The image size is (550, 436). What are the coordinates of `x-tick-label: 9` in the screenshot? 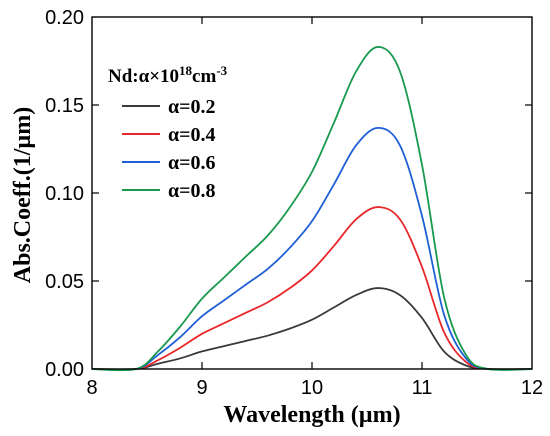 It's located at (201, 388).